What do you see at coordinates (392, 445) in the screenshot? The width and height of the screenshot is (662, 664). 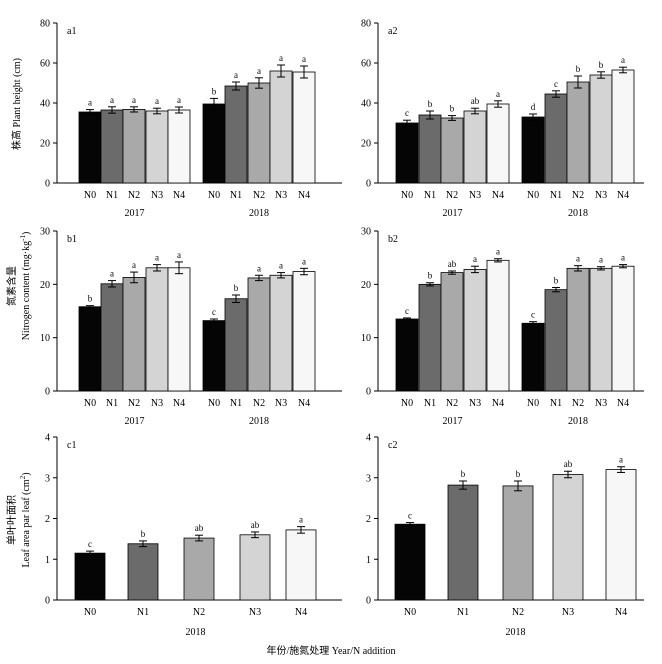 I see `panel-label: c2` at bounding box center [392, 445].